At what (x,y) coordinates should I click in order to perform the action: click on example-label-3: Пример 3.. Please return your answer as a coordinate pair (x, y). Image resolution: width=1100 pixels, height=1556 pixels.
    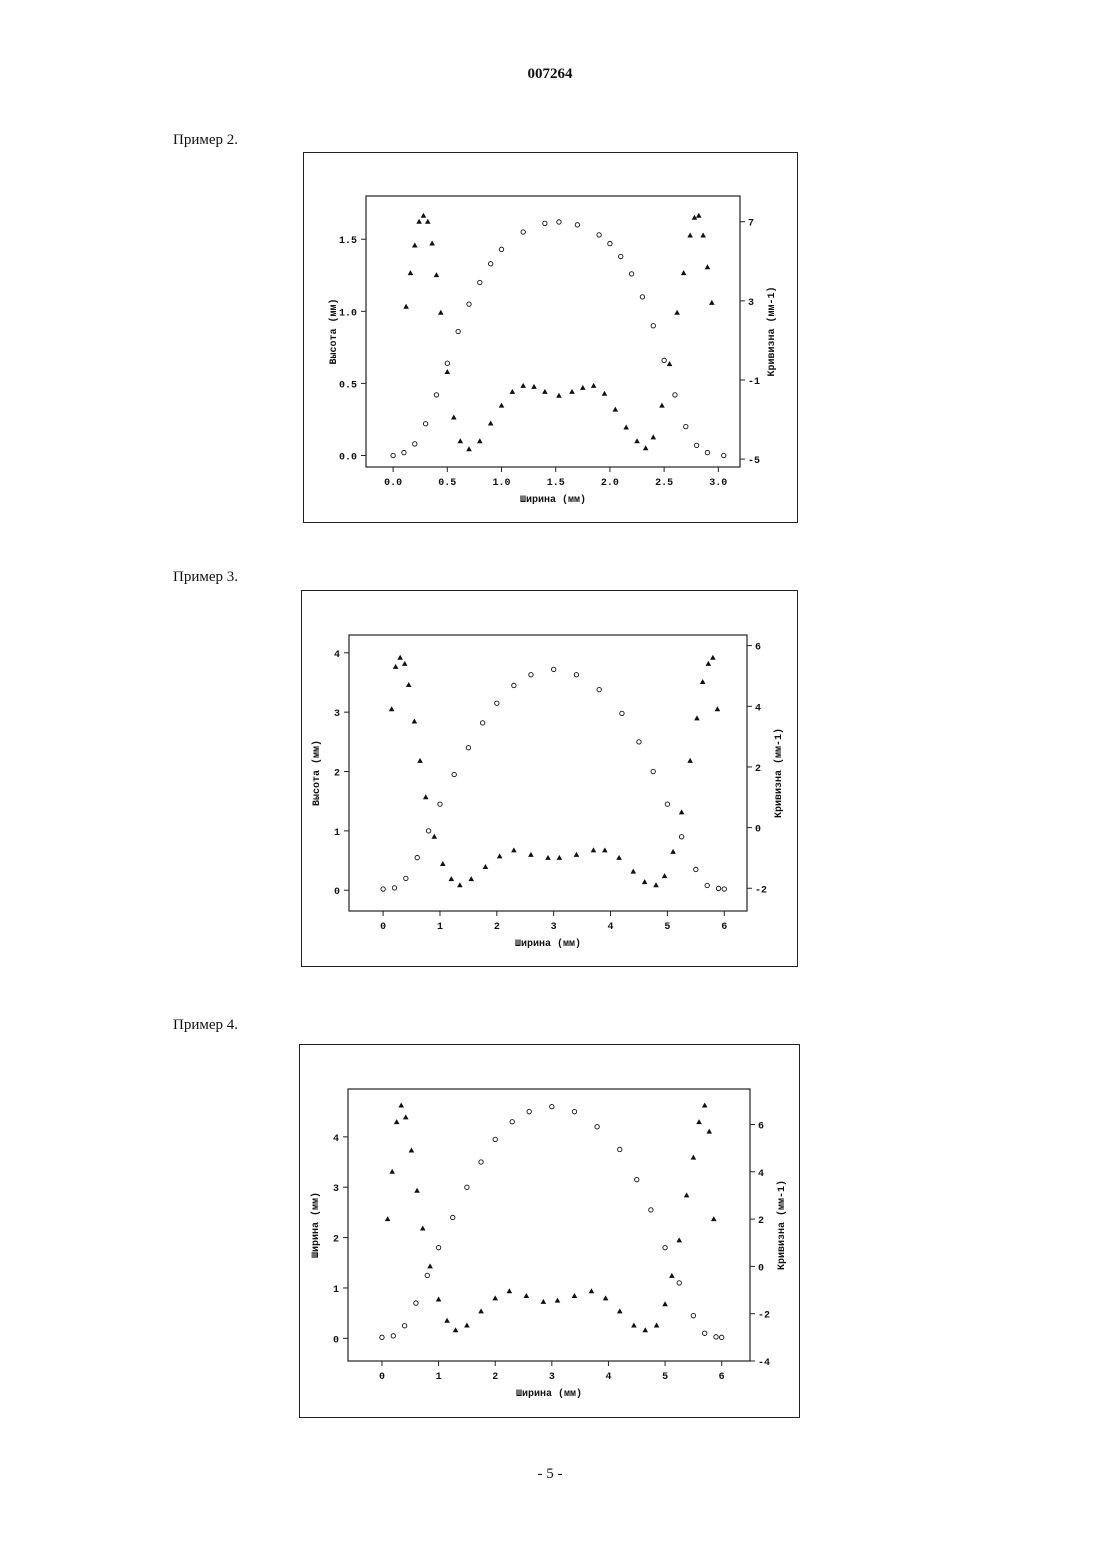
    Looking at the image, I should click on (205, 577).